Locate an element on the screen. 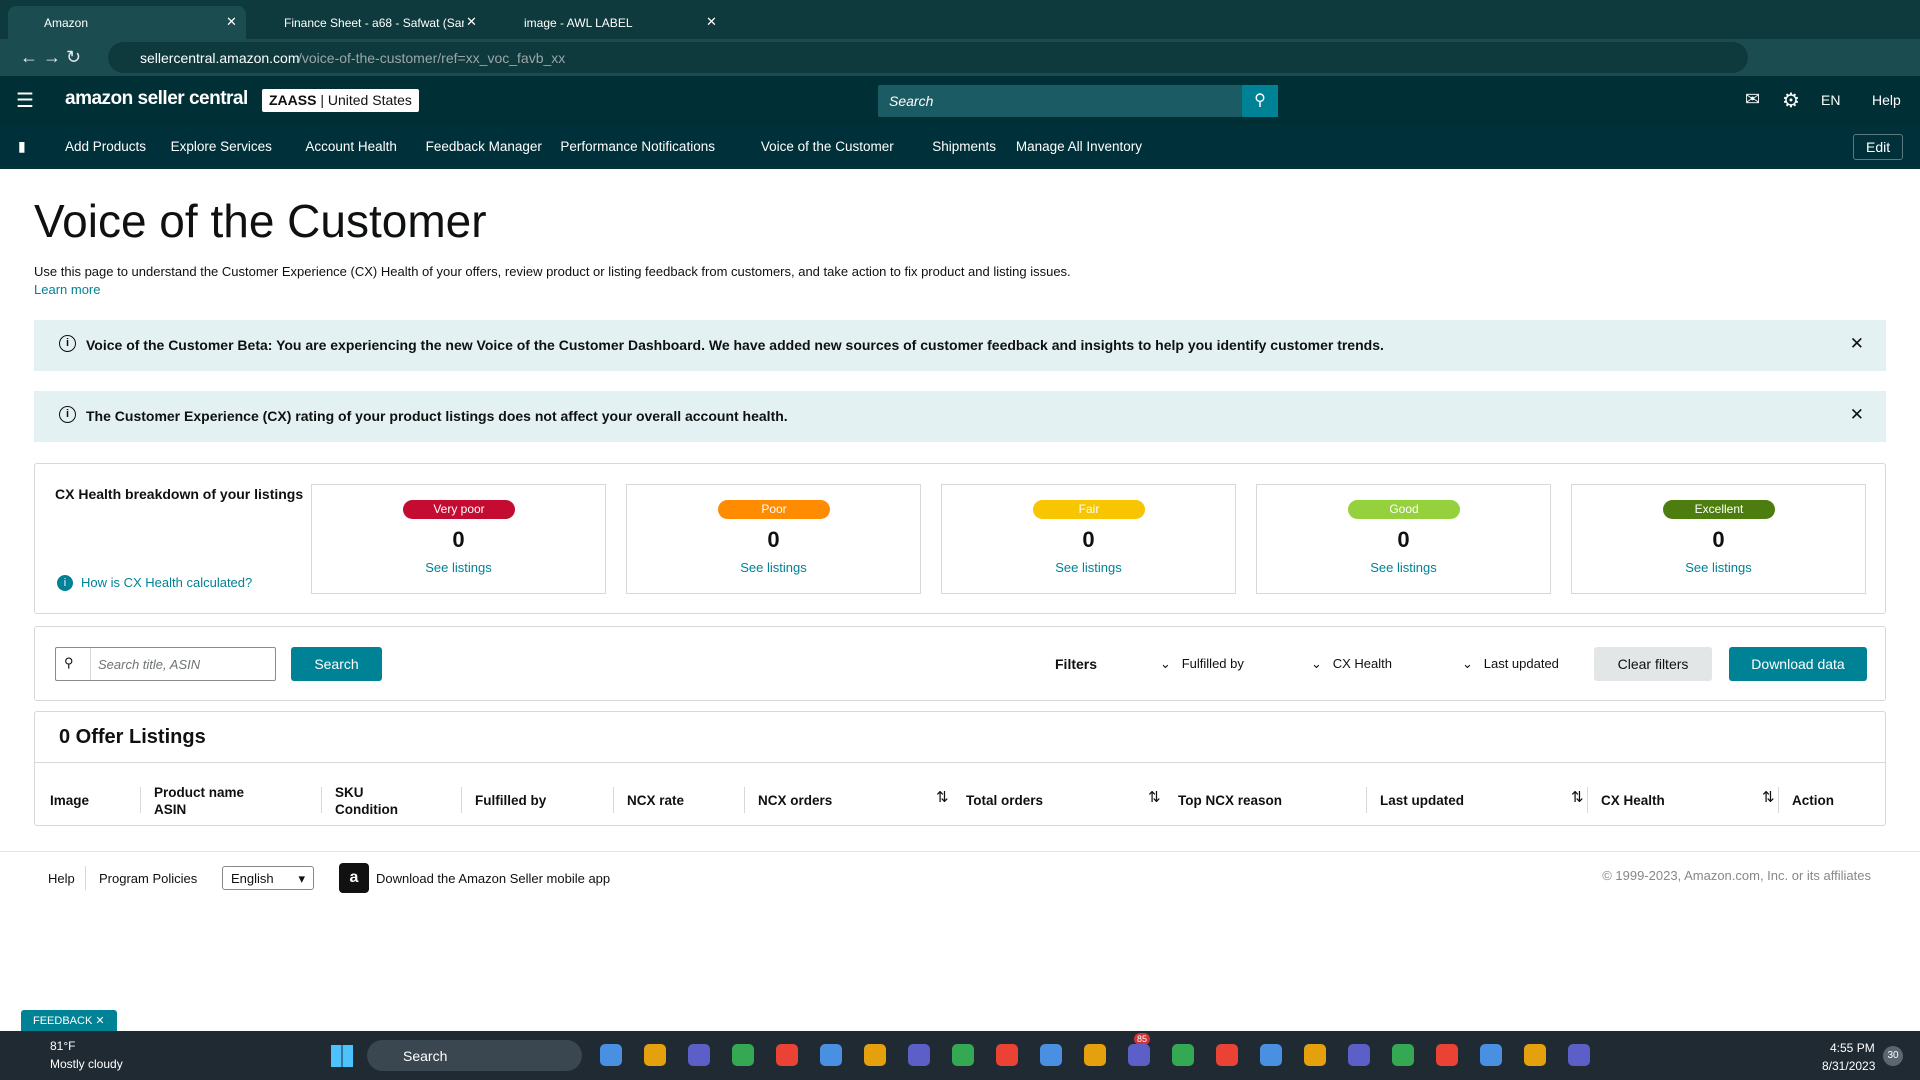 Image resolution: width=1920 pixels, height=1080 pixels. help: Help is located at coordinates (1886, 100).